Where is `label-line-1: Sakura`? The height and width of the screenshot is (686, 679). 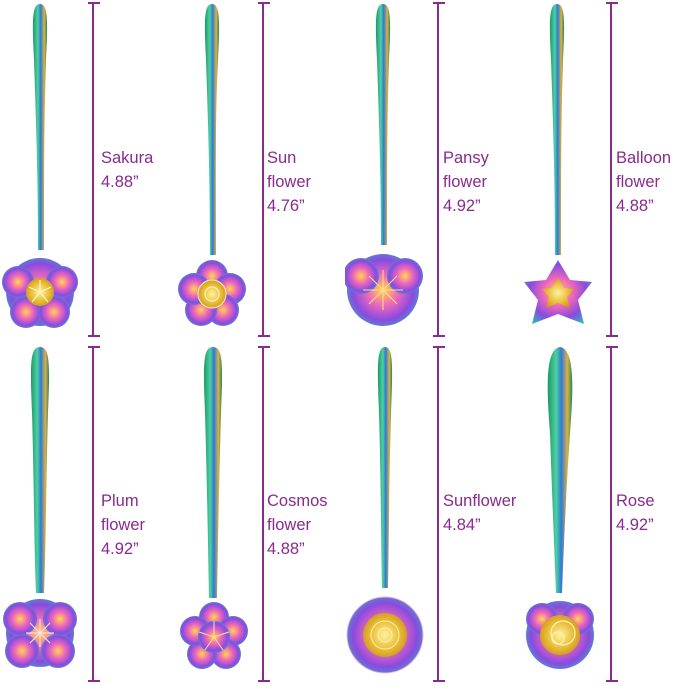
label-line-1: Sakura is located at coordinates (127, 158).